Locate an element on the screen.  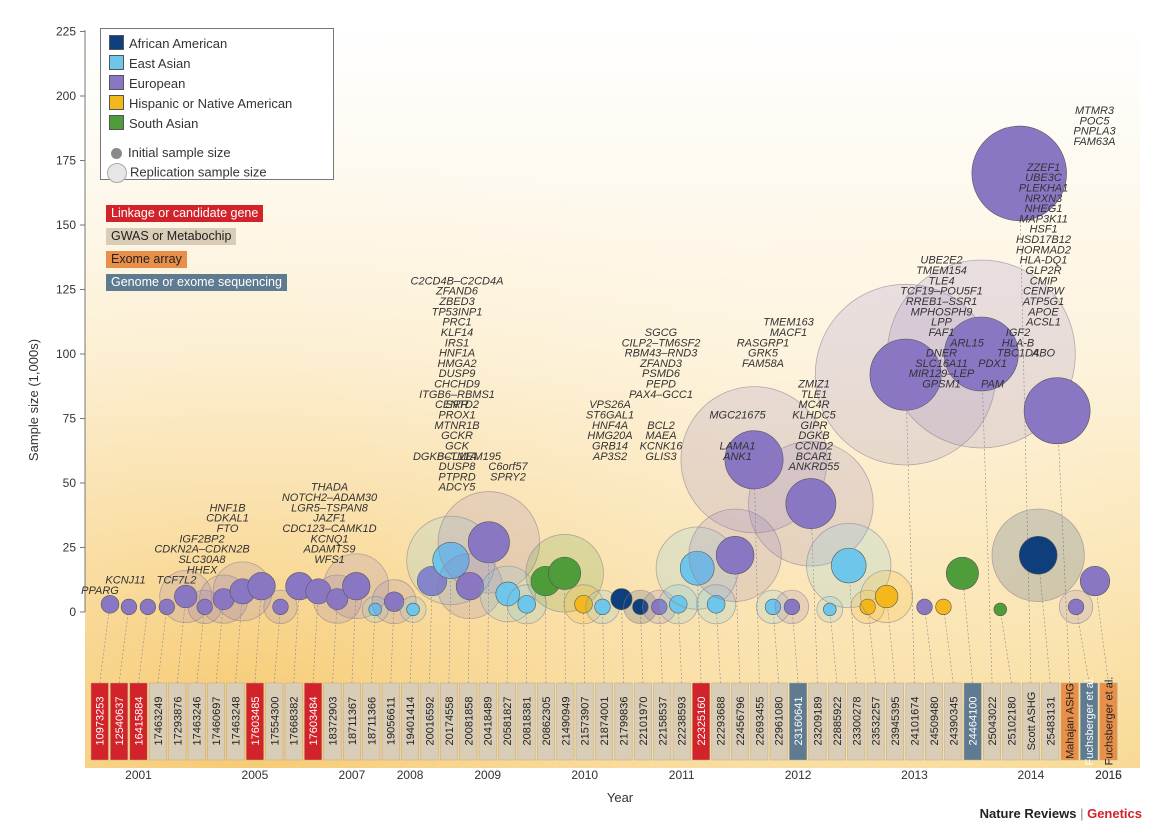
gene-label: ABO is located at coordinates (1043, 354).